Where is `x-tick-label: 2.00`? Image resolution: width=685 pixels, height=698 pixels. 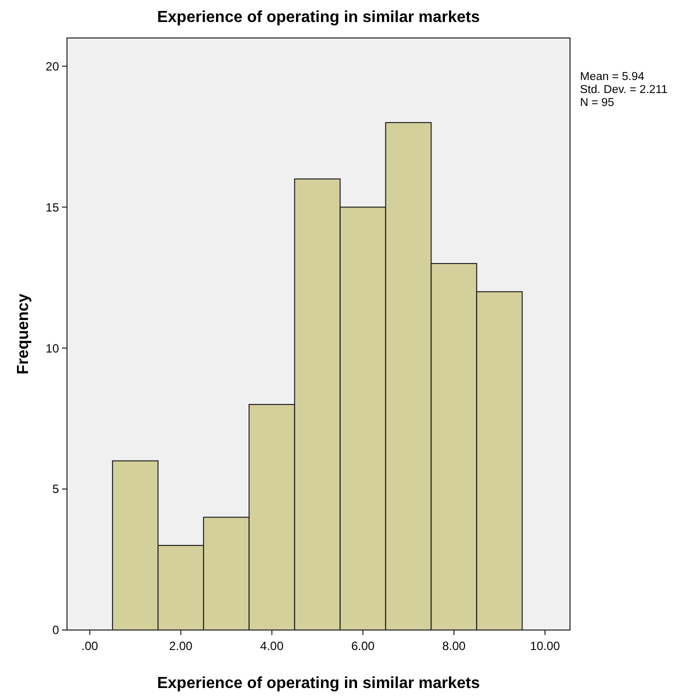 x-tick-label: 2.00 is located at coordinates (181, 646).